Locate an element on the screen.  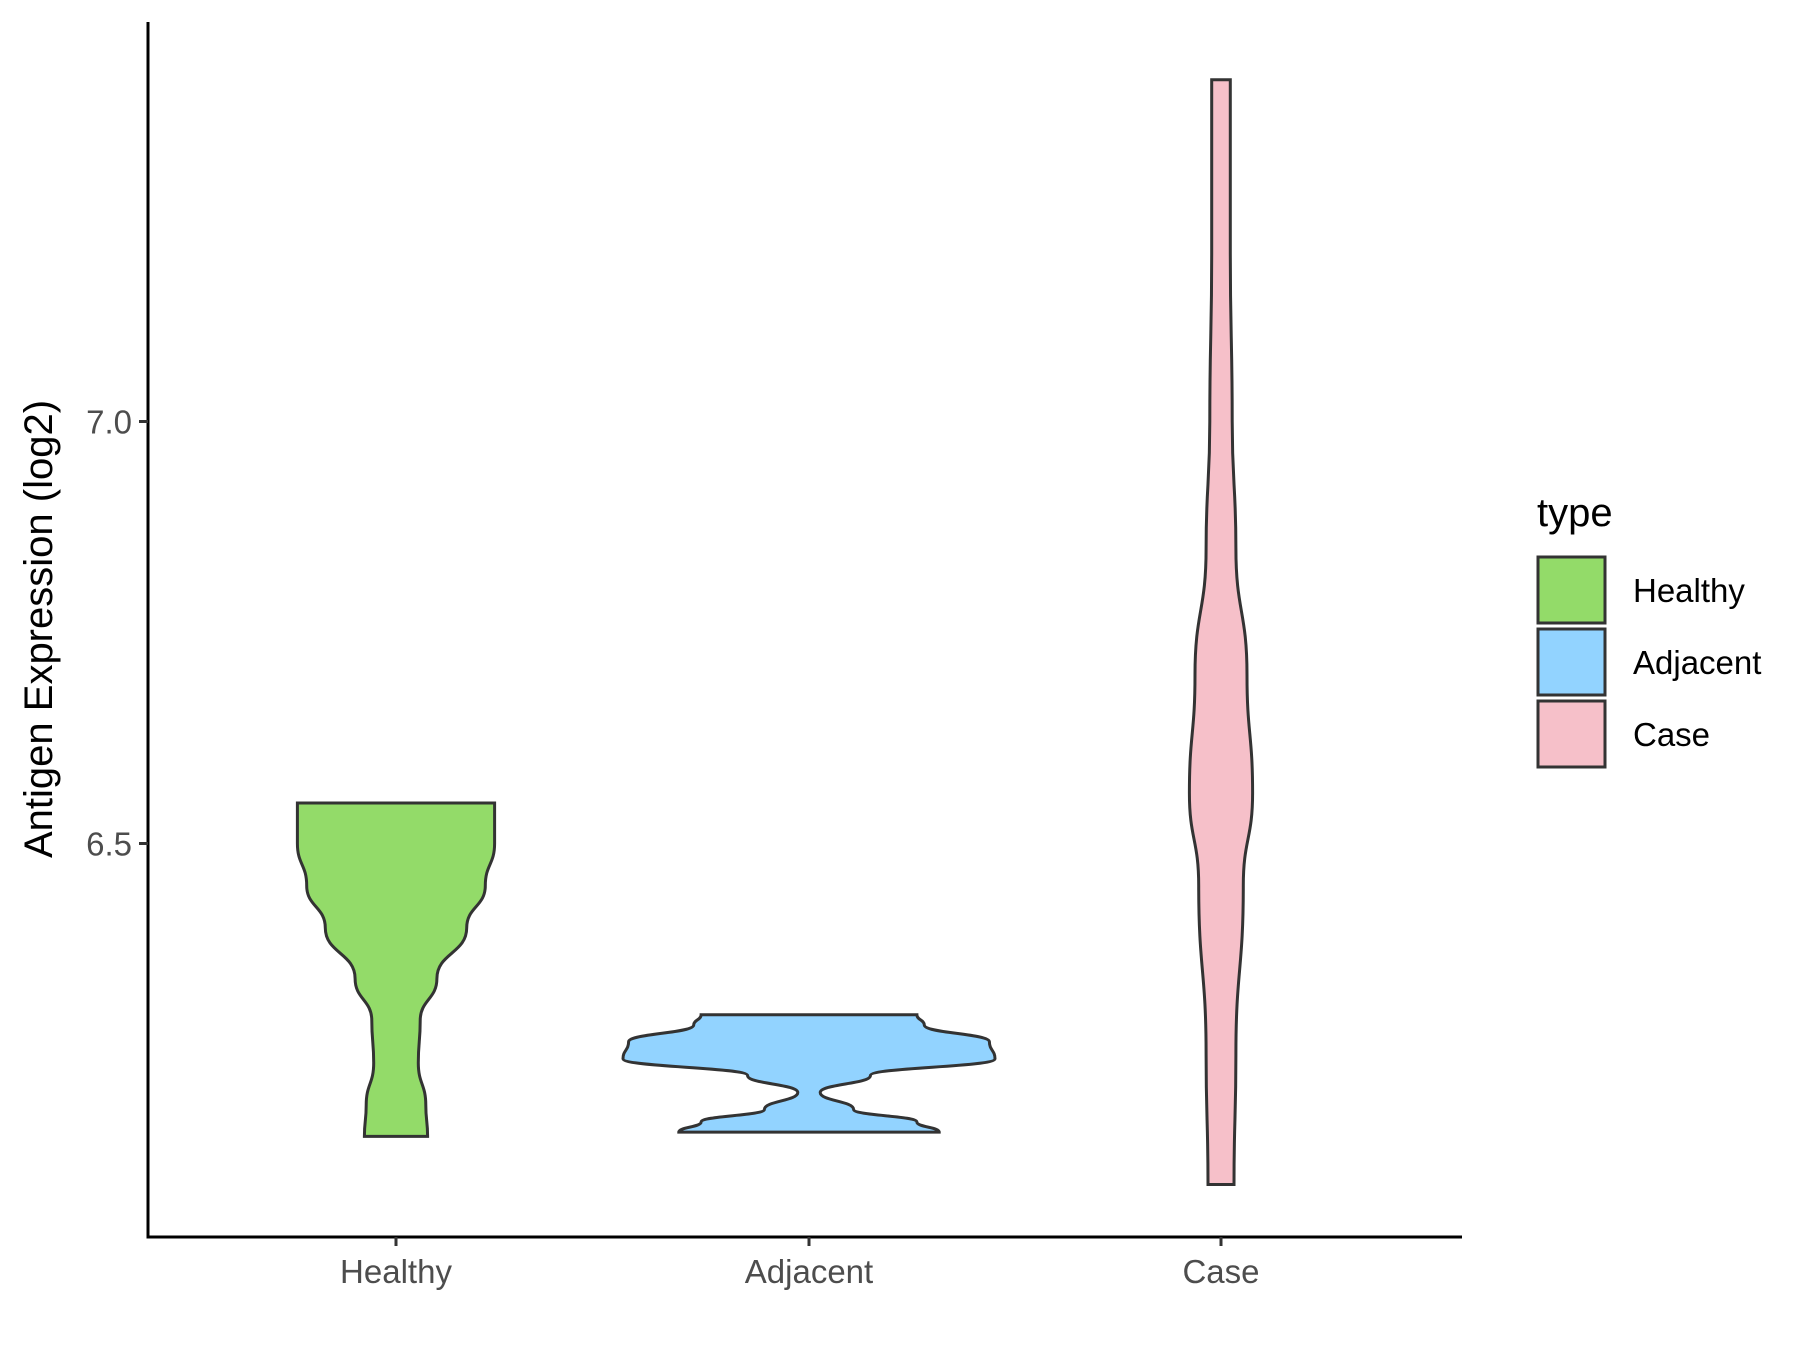
x-tick-label-adjacent: Adjacent is located at coordinates (809, 1271).